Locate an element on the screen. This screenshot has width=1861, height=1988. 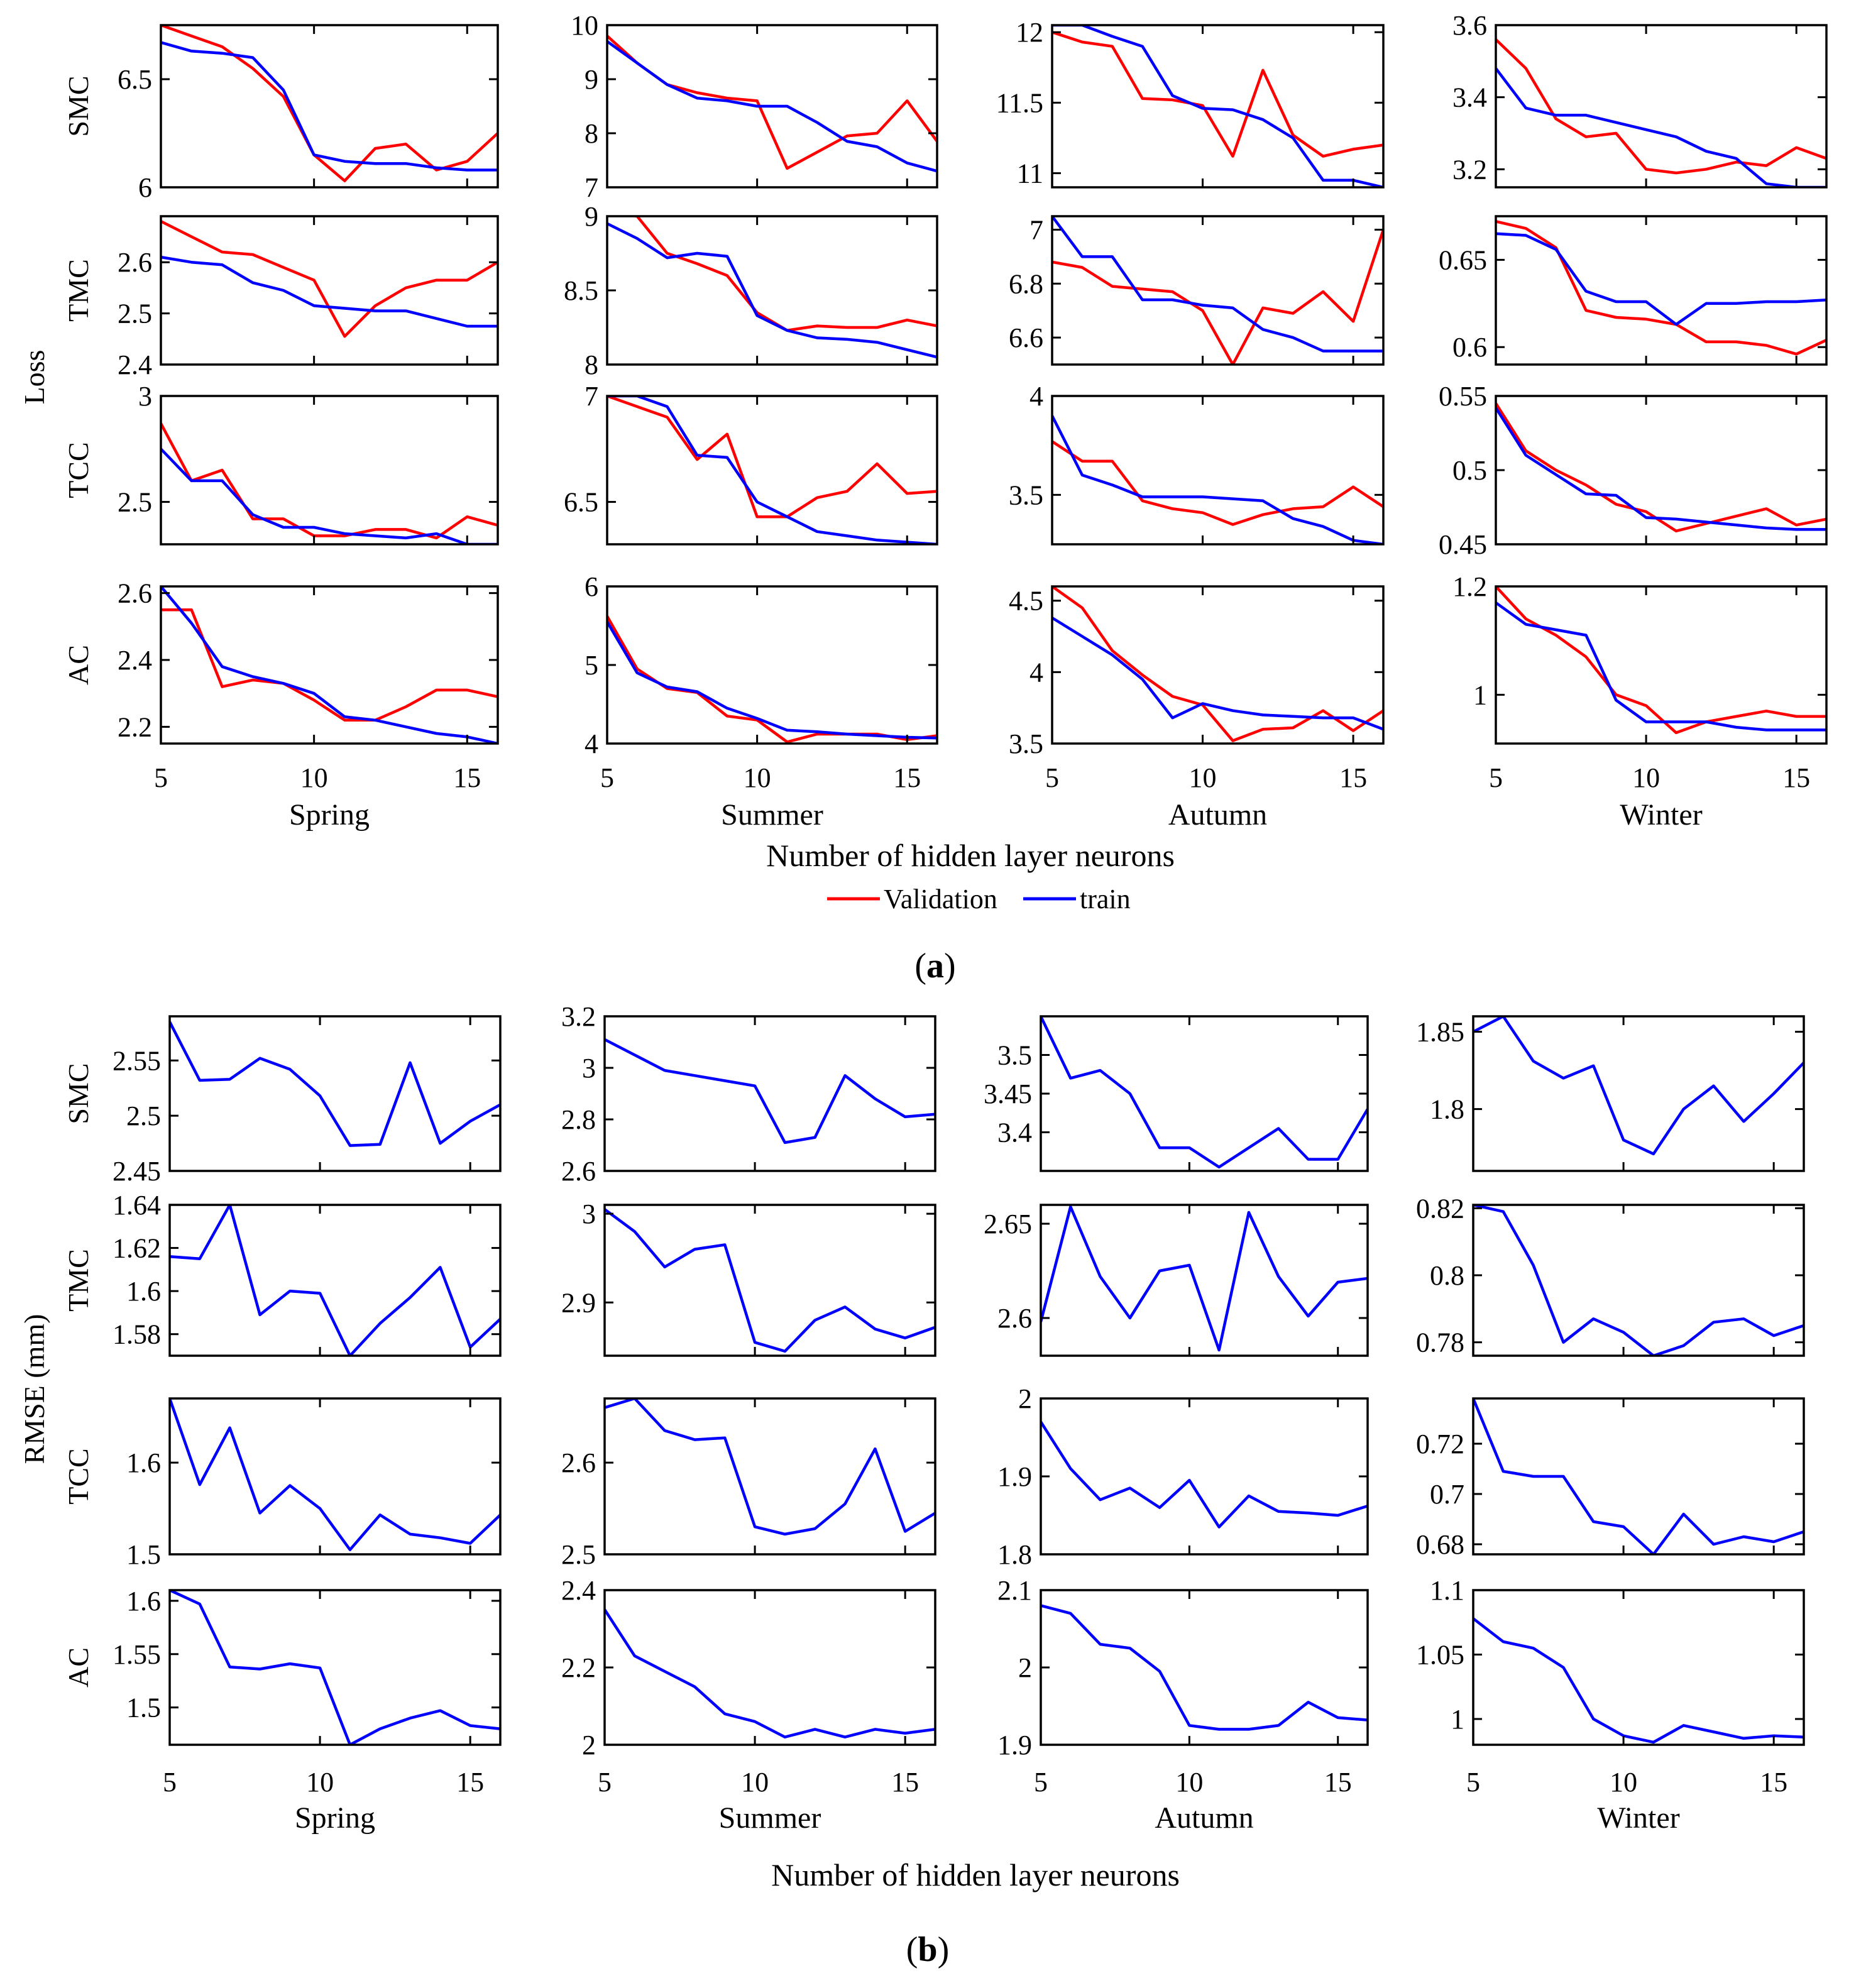
panel-b-row-label-tmc: TMC is located at coordinates (78, 1280).